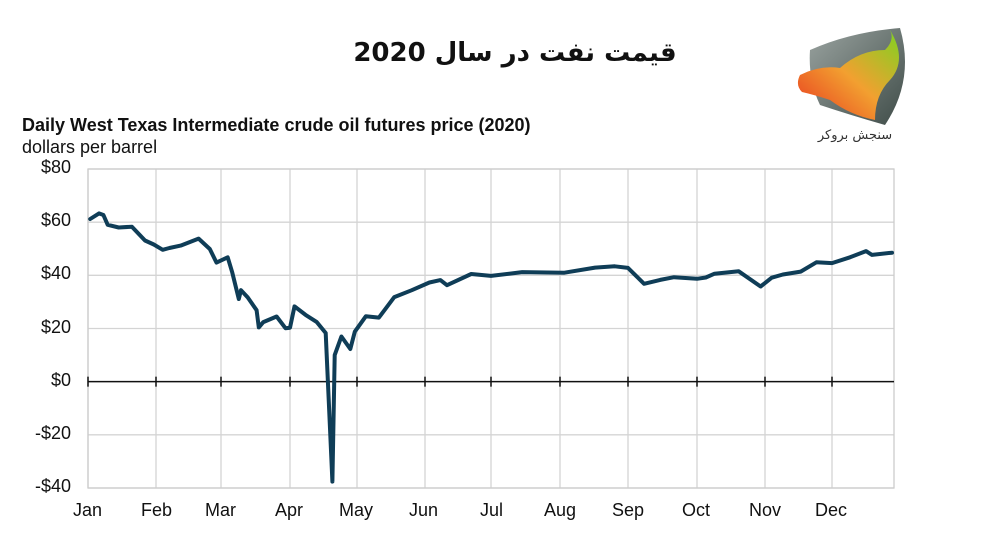  What do you see at coordinates (55, 273) in the screenshot?
I see `y-tick-label: $40` at bounding box center [55, 273].